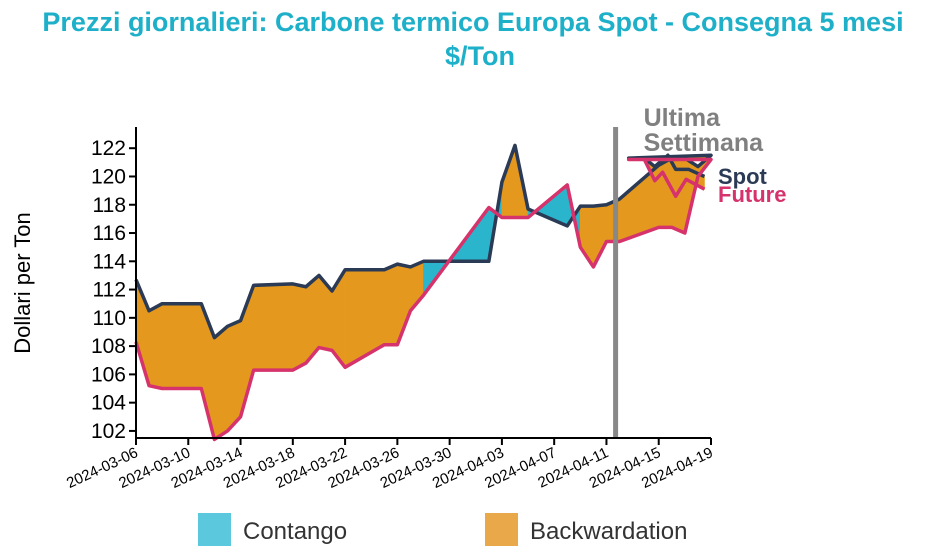 This screenshot has height=547, width=947. Describe the element at coordinates (22, 282) in the screenshot. I see `y-axis-label: Dollari per Ton` at that location.